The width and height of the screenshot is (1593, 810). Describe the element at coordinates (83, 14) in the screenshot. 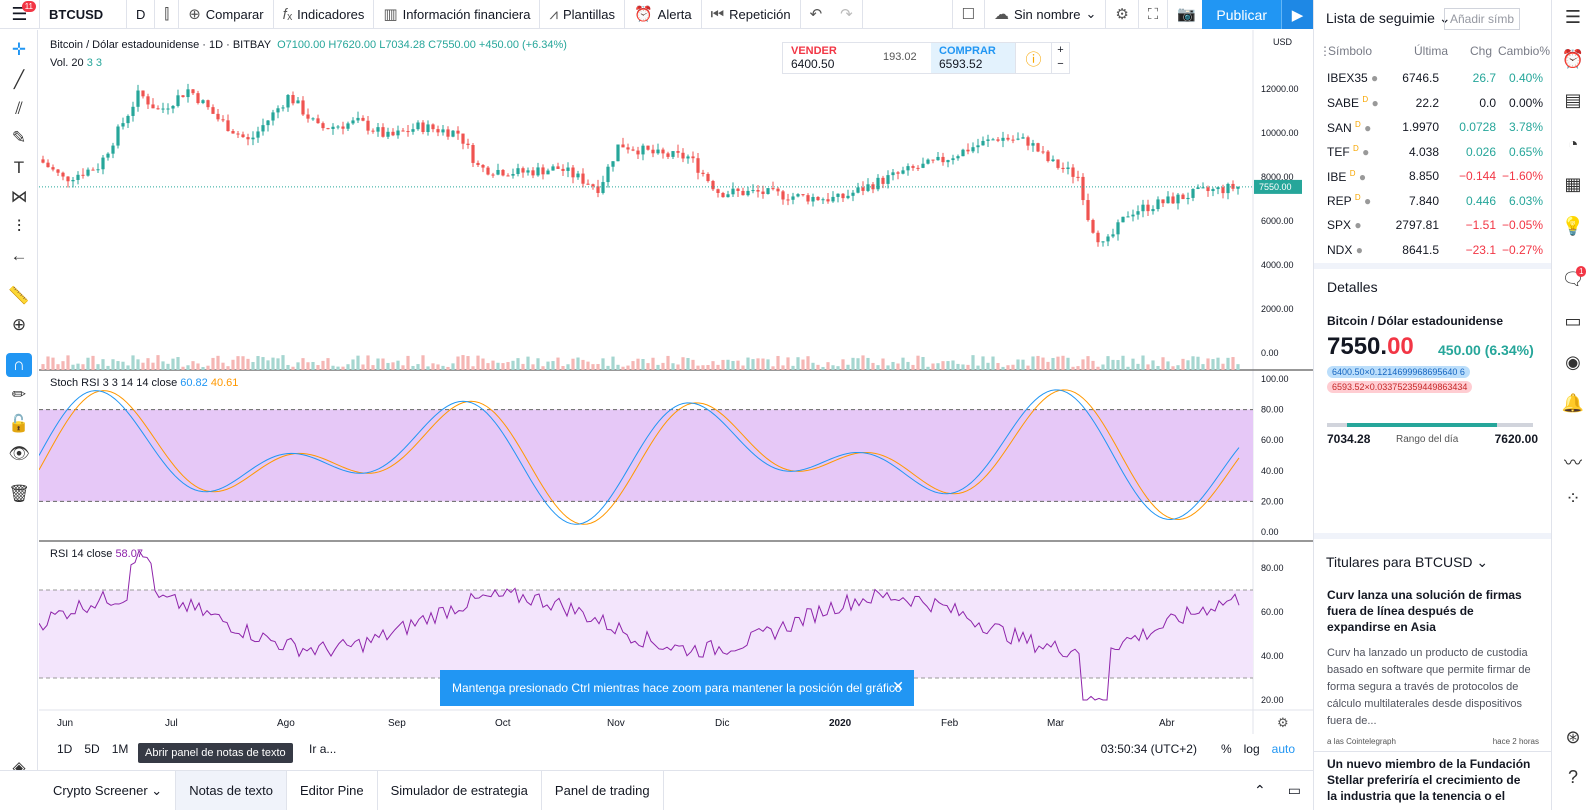

I see `symbol-search: BTCUSD` at that location.